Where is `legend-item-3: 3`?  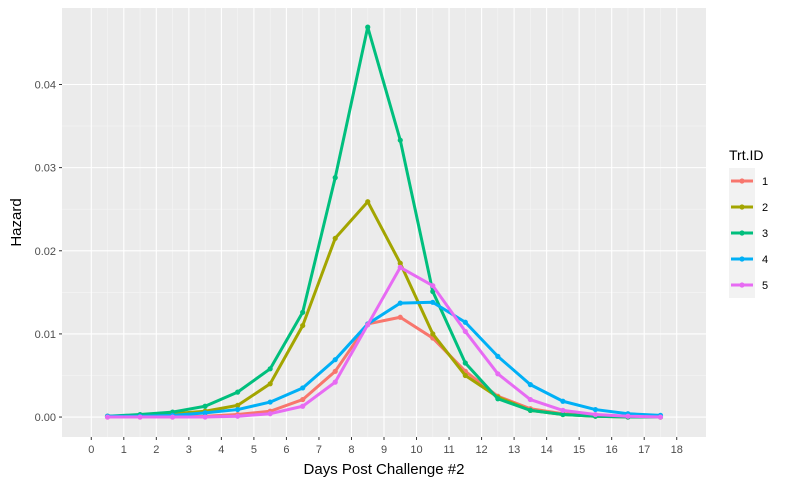
legend-item-3: 3 is located at coordinates (748, 233).